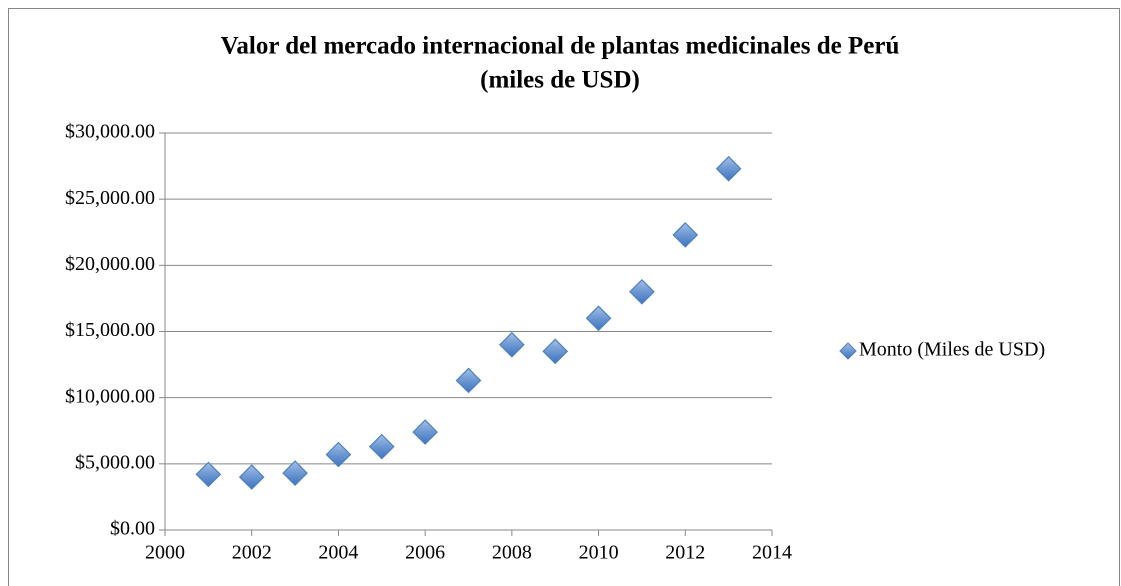  What do you see at coordinates (115, 462) in the screenshot?
I see `y-tick-label: $5,000.00` at bounding box center [115, 462].